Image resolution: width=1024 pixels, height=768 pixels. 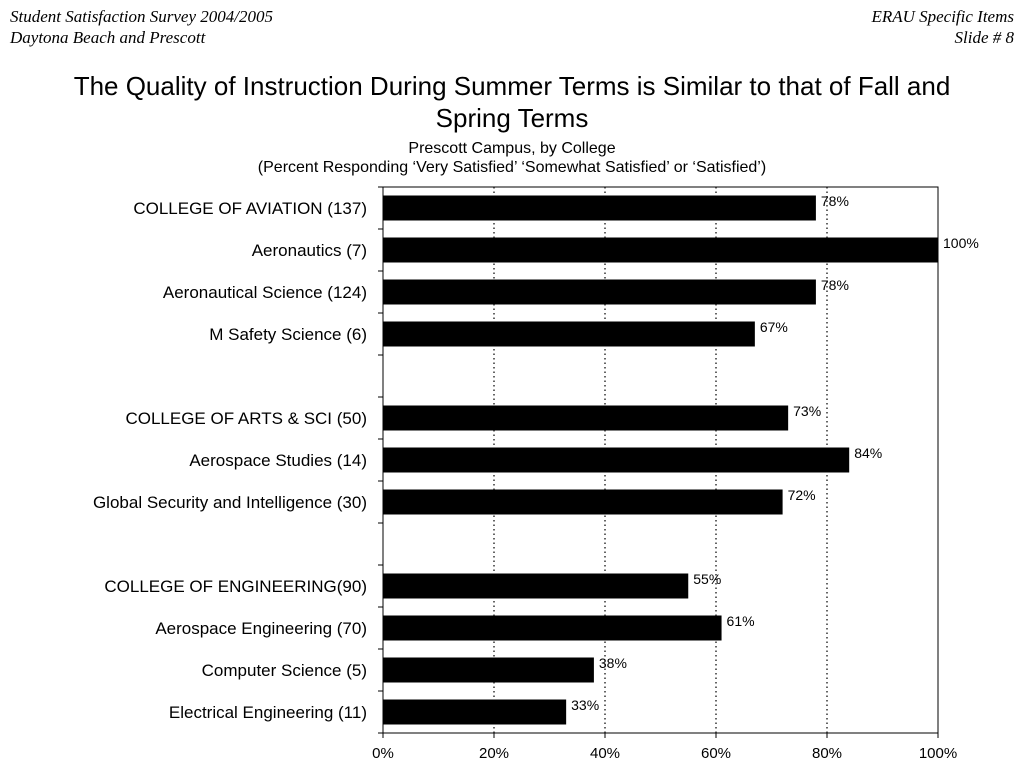 What do you see at coordinates (605, 753) in the screenshot?
I see `x-tick-label: 40%` at bounding box center [605, 753].